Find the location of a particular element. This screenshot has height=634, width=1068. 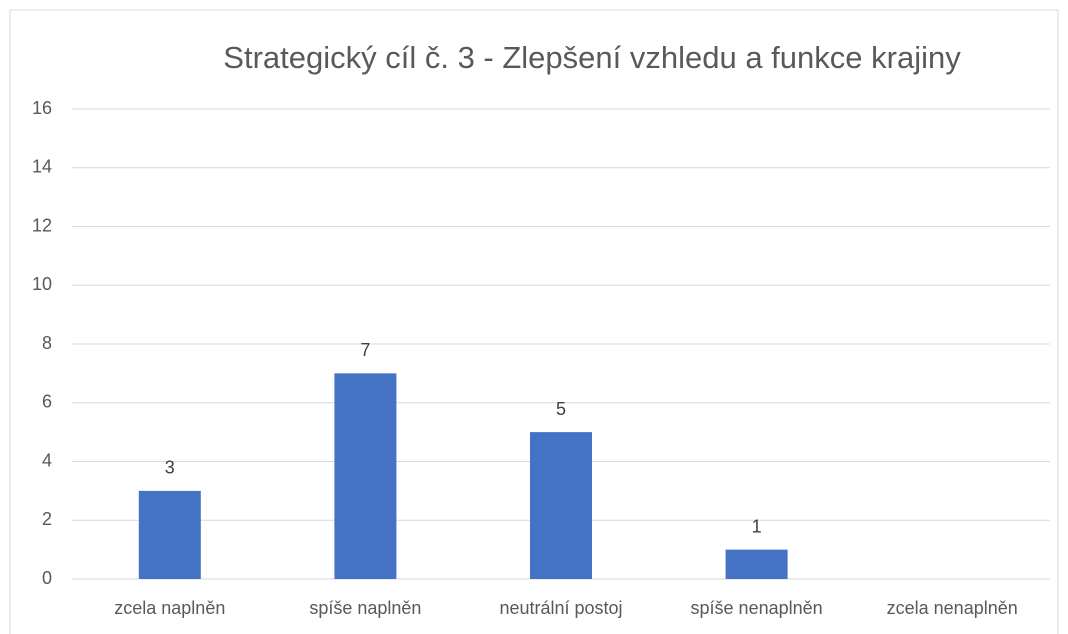

y-tick-label: 4 is located at coordinates (47, 460).